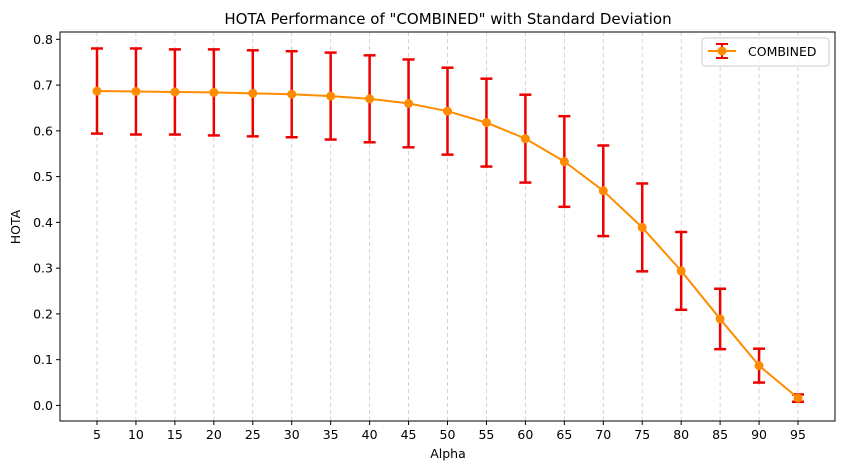 The height and width of the screenshot is (470, 846). Describe the element at coordinates (759, 434) in the screenshot. I see `x-tick-label: 90` at that location.